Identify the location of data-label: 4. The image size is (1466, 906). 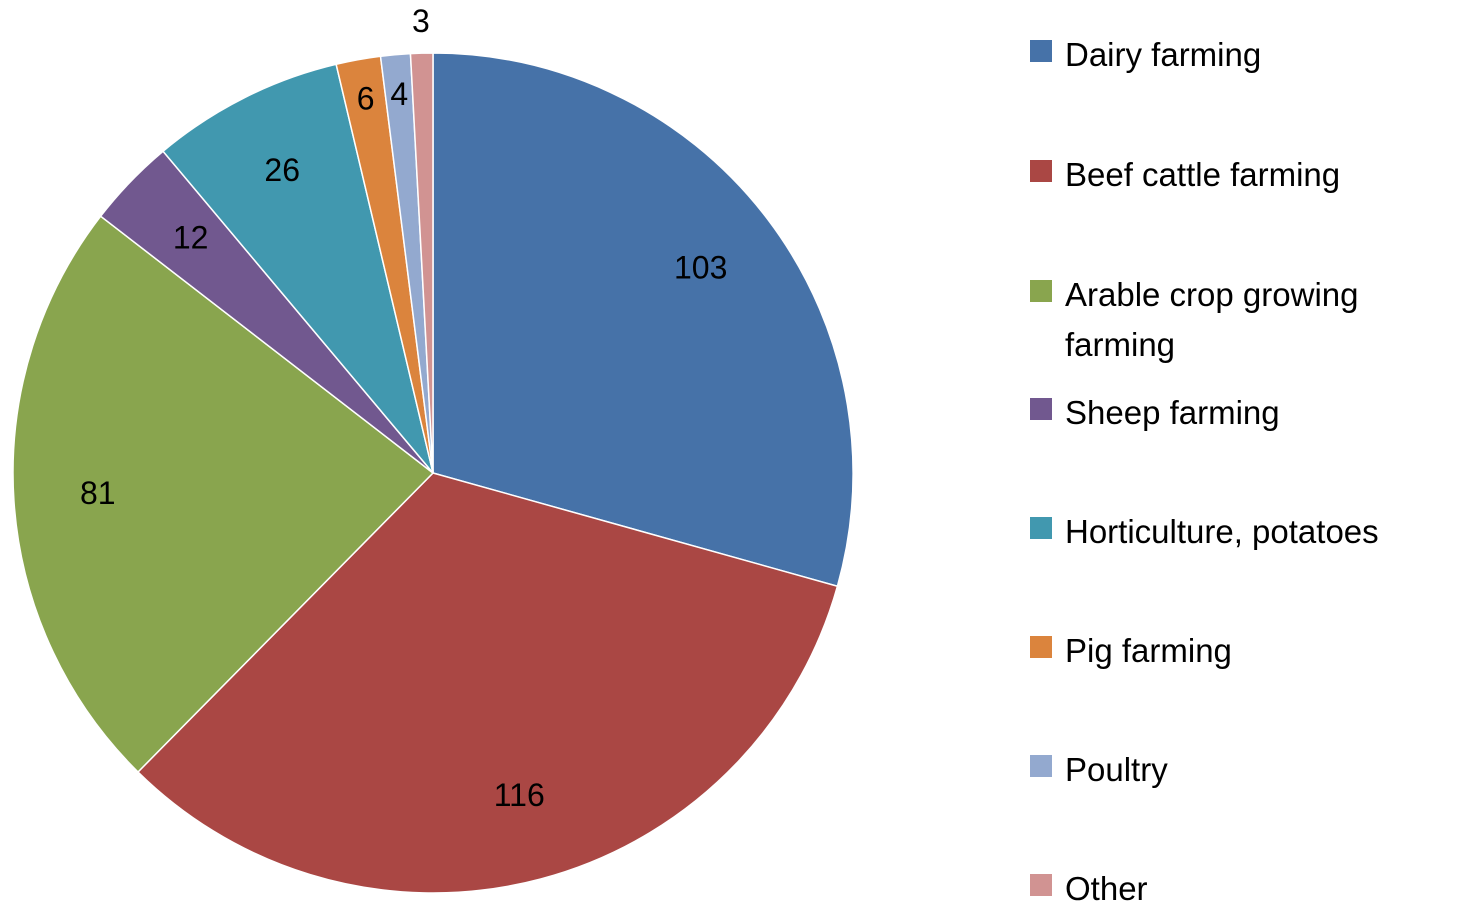
(399, 94).